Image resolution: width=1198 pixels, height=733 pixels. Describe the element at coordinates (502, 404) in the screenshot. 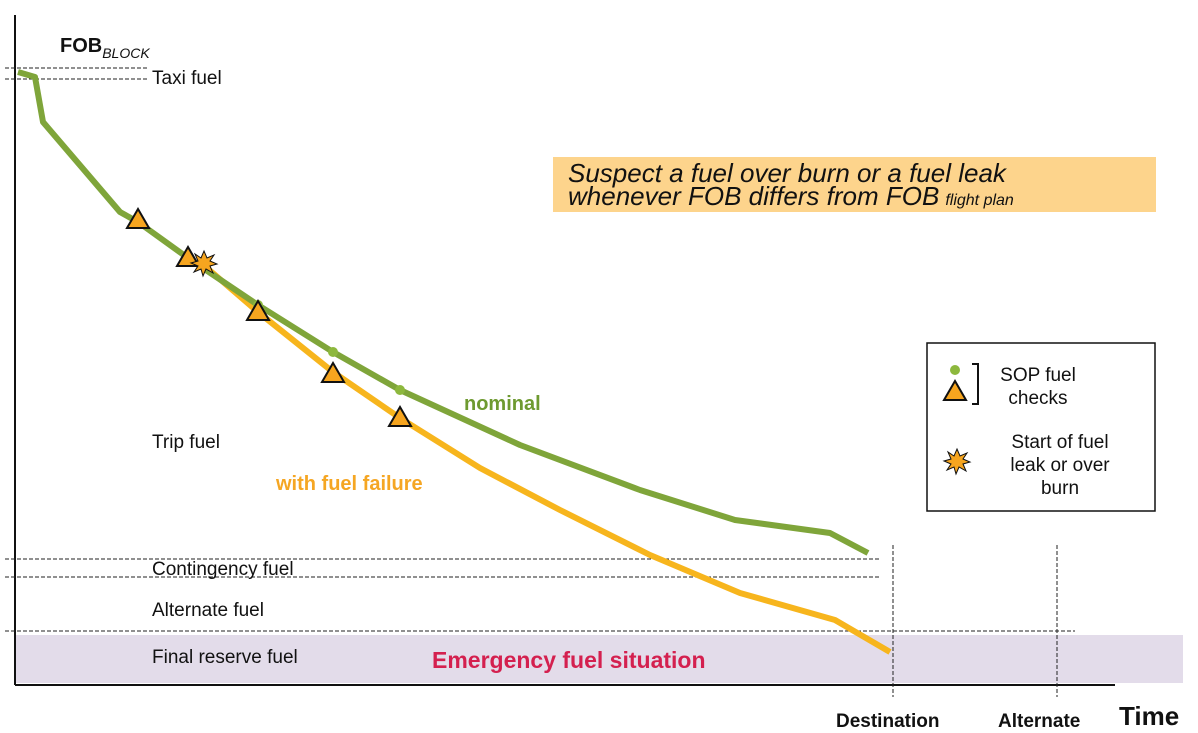

I see `nominal-label: nominal` at that location.